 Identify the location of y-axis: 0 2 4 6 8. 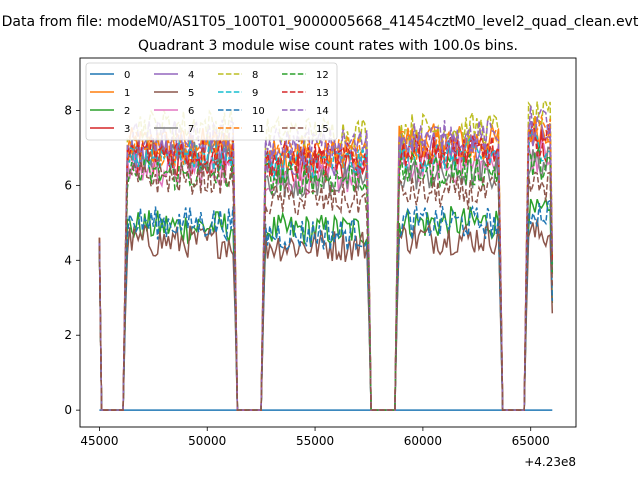
(72, 260).